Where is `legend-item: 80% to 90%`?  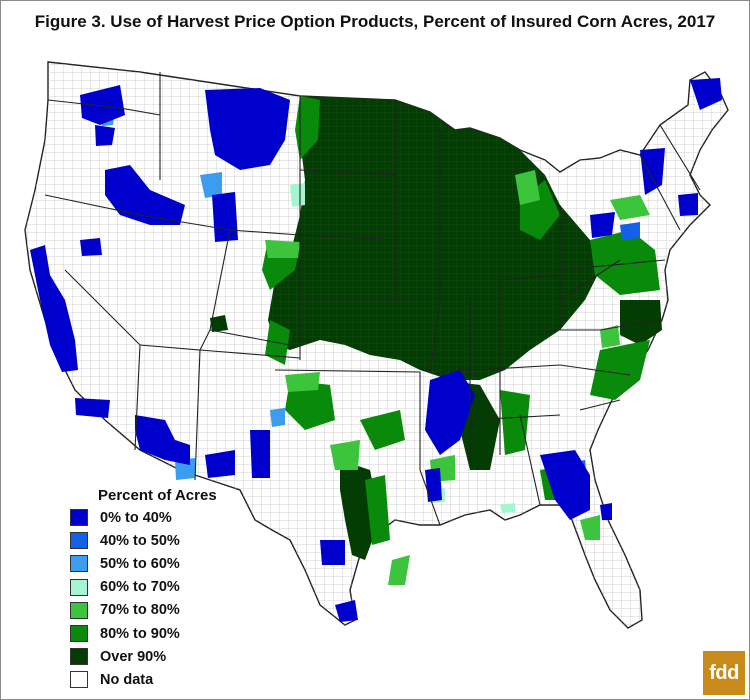
legend-item: 80% to 90% is located at coordinates (170, 633).